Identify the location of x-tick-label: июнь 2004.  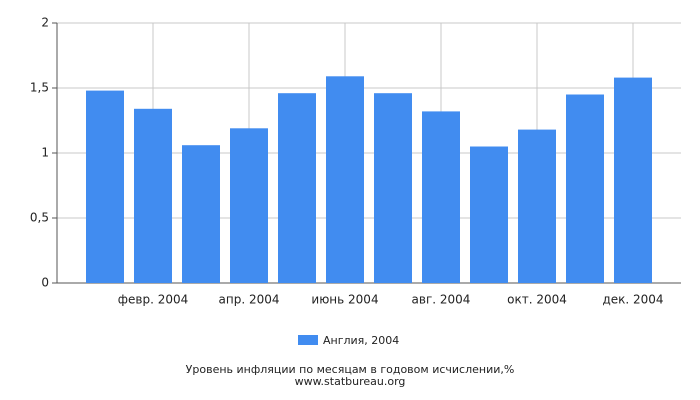
(344, 300).